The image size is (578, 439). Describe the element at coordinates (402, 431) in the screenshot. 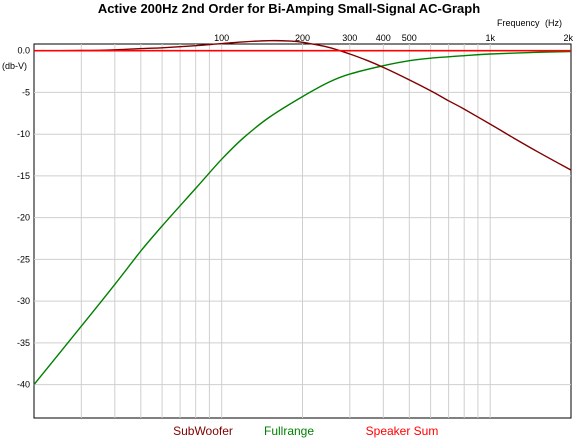

I see `legend-entry-speaker-sum: Speaker Sum` at that location.